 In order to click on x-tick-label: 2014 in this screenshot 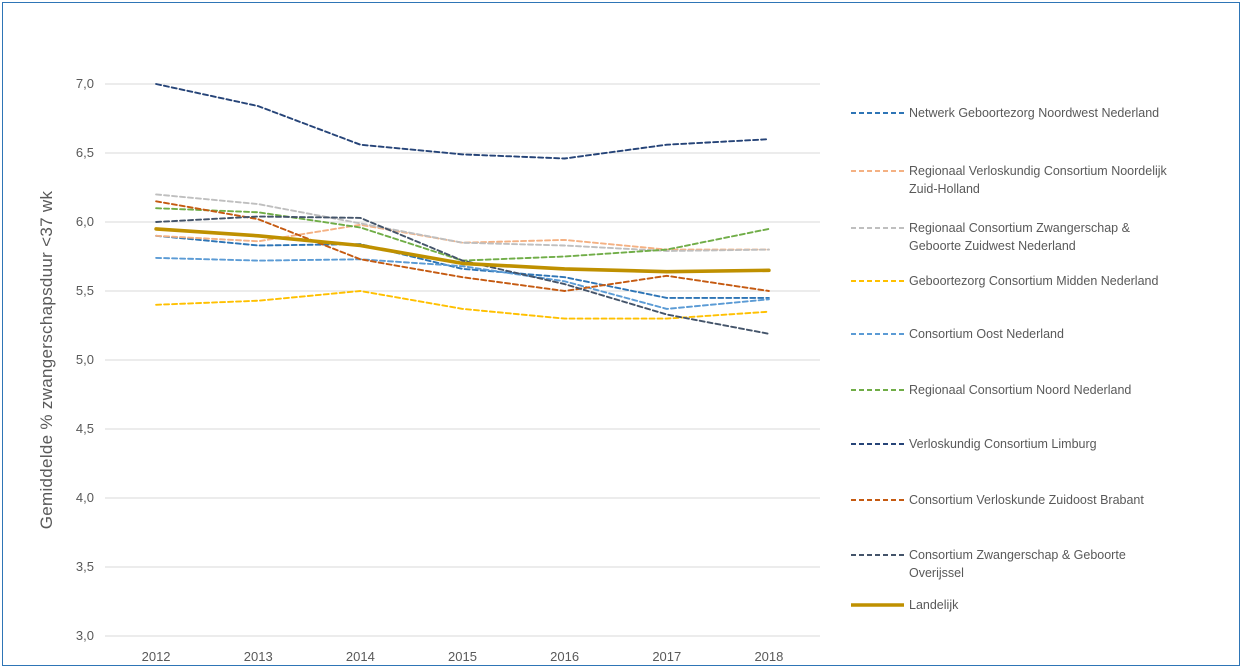, I will do `click(360, 656)`.